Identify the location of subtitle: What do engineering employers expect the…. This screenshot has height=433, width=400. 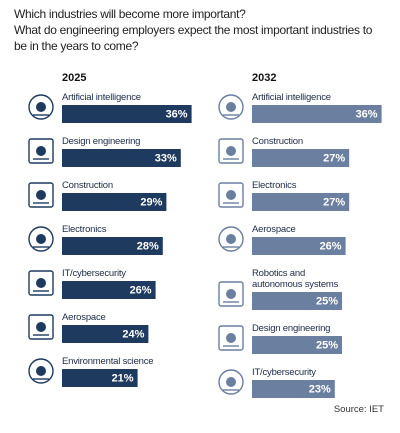
(193, 38).